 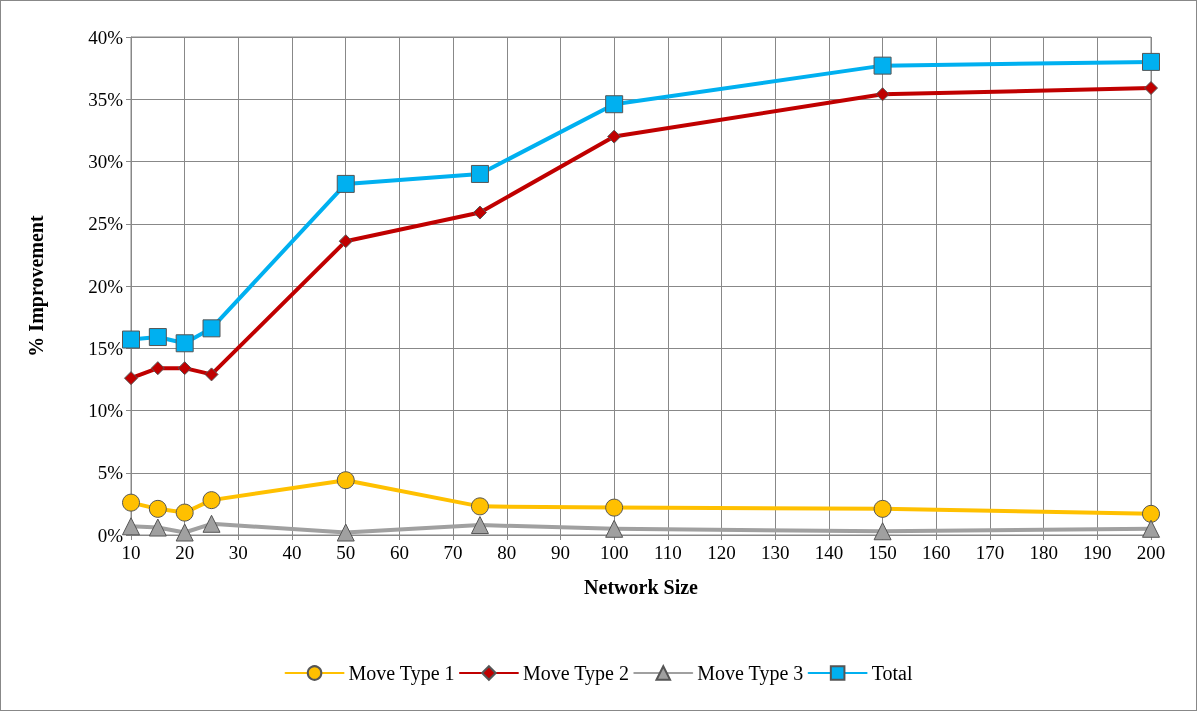 What do you see at coordinates (507, 552) in the screenshot?
I see `x-tick-label: 80` at bounding box center [507, 552].